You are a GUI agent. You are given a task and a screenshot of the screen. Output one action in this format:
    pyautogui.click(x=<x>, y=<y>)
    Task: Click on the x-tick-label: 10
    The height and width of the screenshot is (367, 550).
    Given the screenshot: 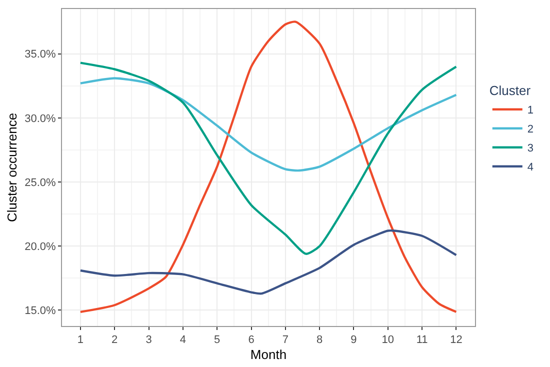 What is the action you would take?
    pyautogui.click(x=388, y=340)
    